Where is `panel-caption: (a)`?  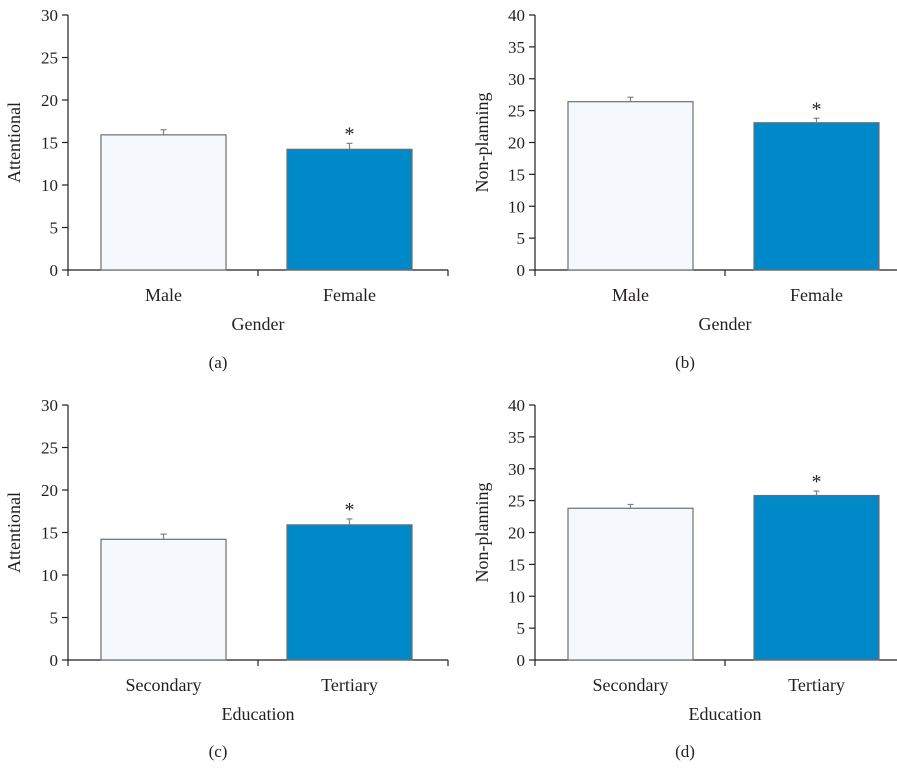 panel-caption: (a) is located at coordinates (218, 362).